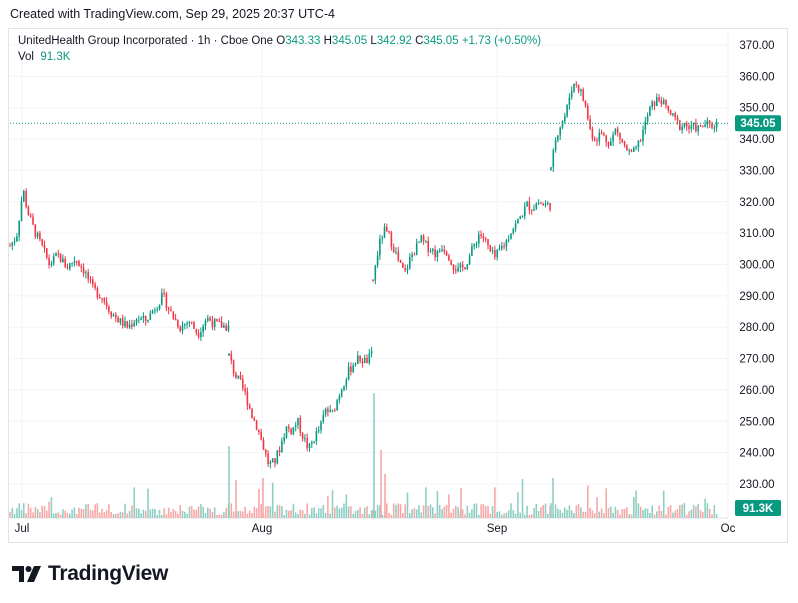 The height and width of the screenshot is (603, 798). What do you see at coordinates (303, 41) in the screenshot?
I see `legend-open: 343.33` at bounding box center [303, 41].